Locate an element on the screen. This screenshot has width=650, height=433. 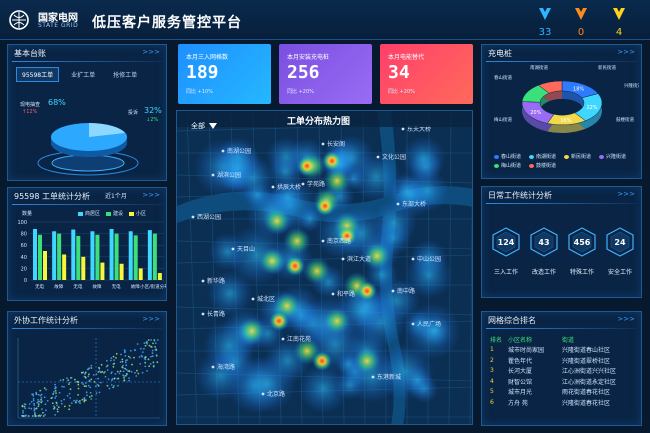
daily-item: 456 特殊工作 is located at coordinates (582, 251).